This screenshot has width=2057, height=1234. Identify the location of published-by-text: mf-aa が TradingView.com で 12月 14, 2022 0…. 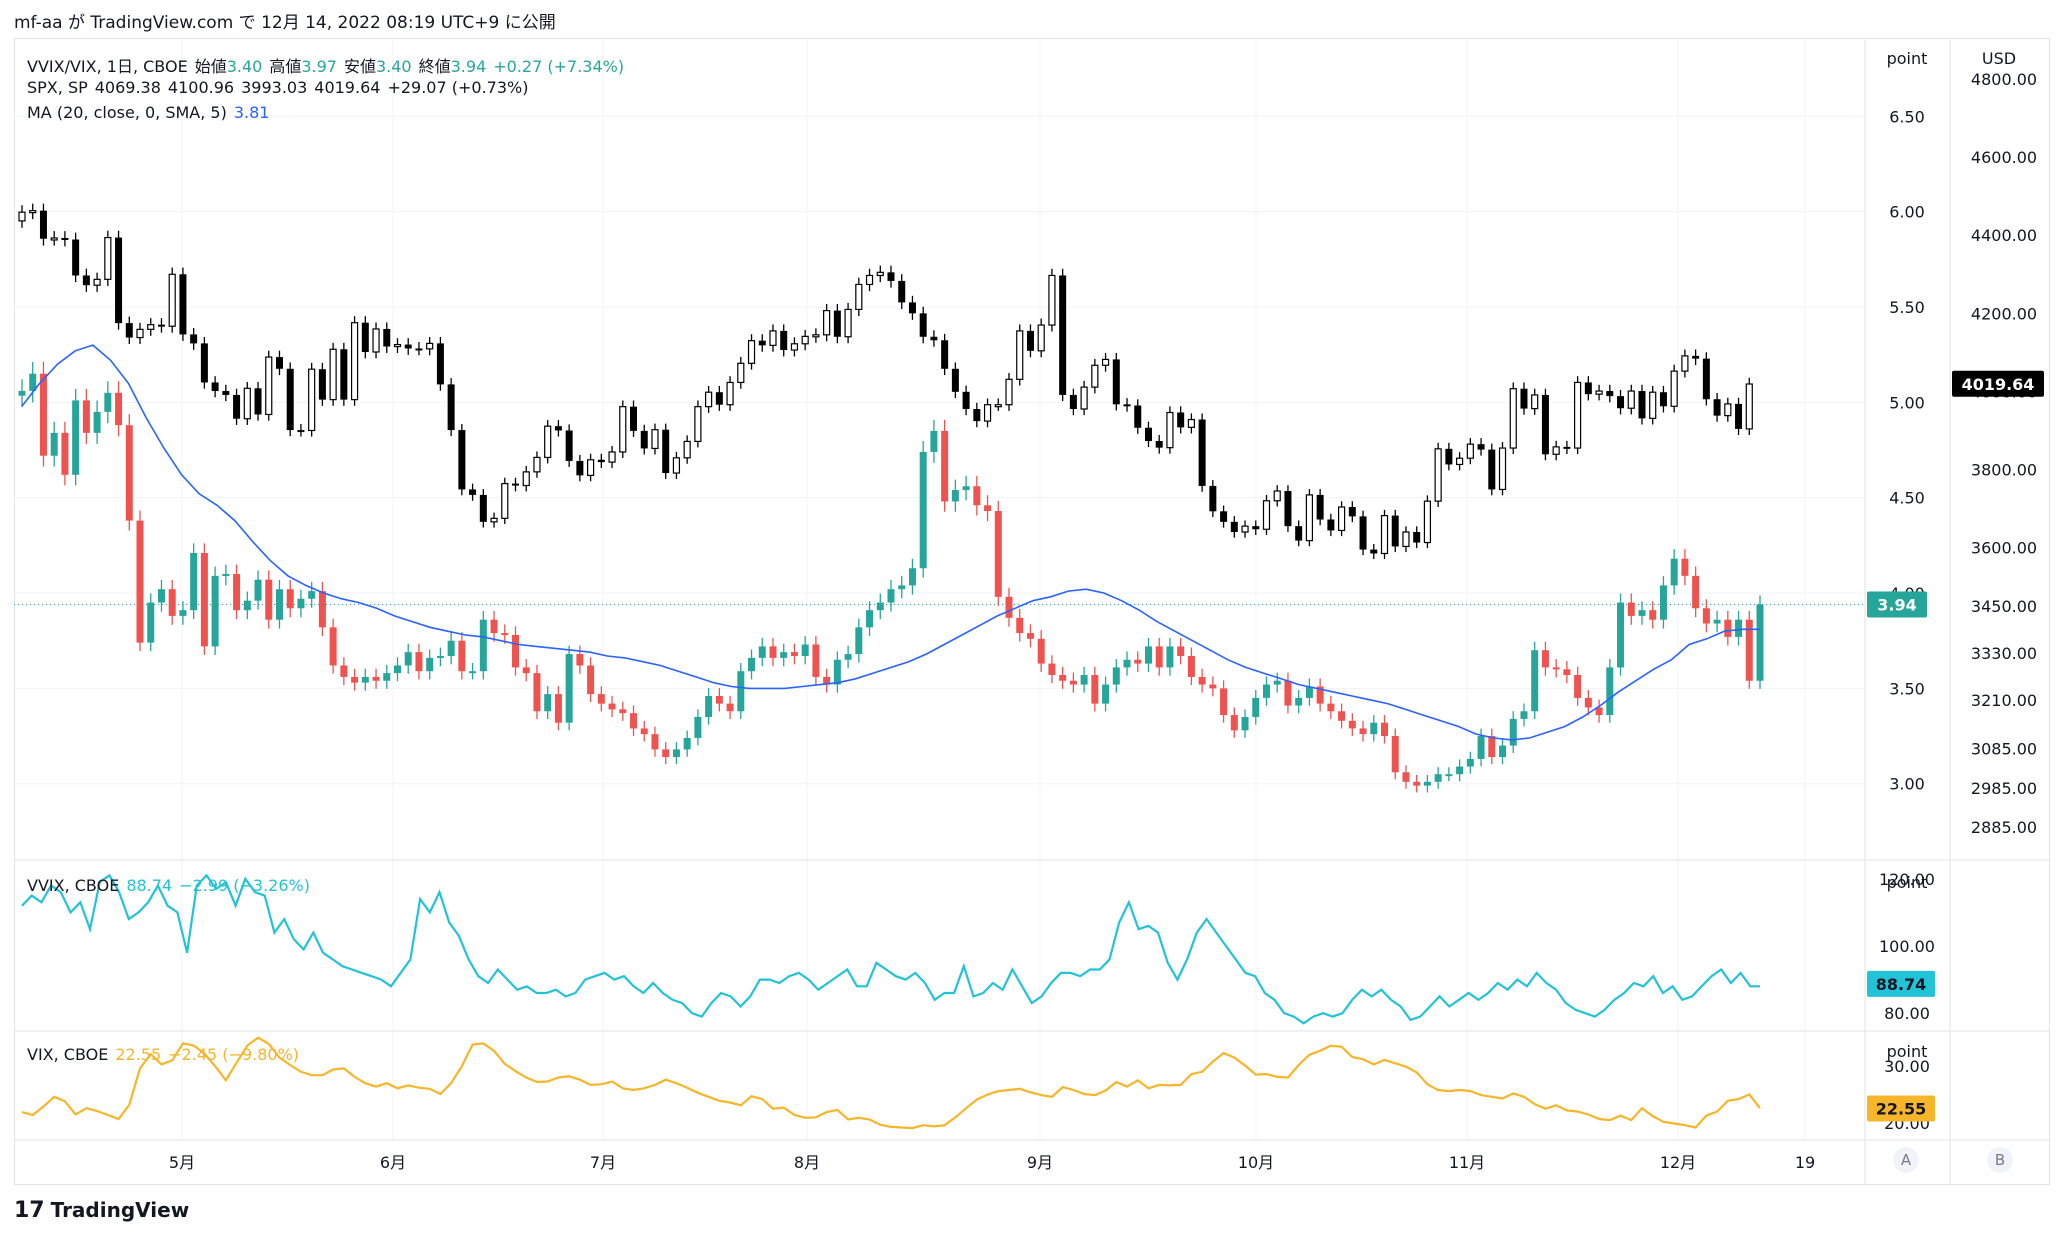
(285, 23).